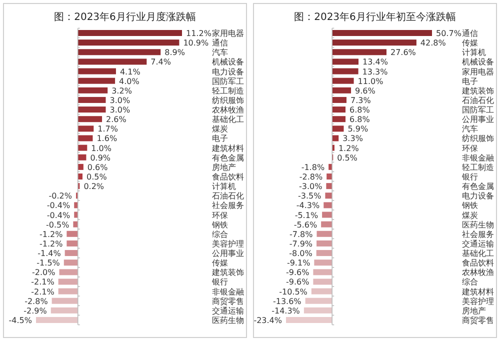 The height and width of the screenshot is (342, 500). I want to click on data-label: -14.3%, so click(286, 311).